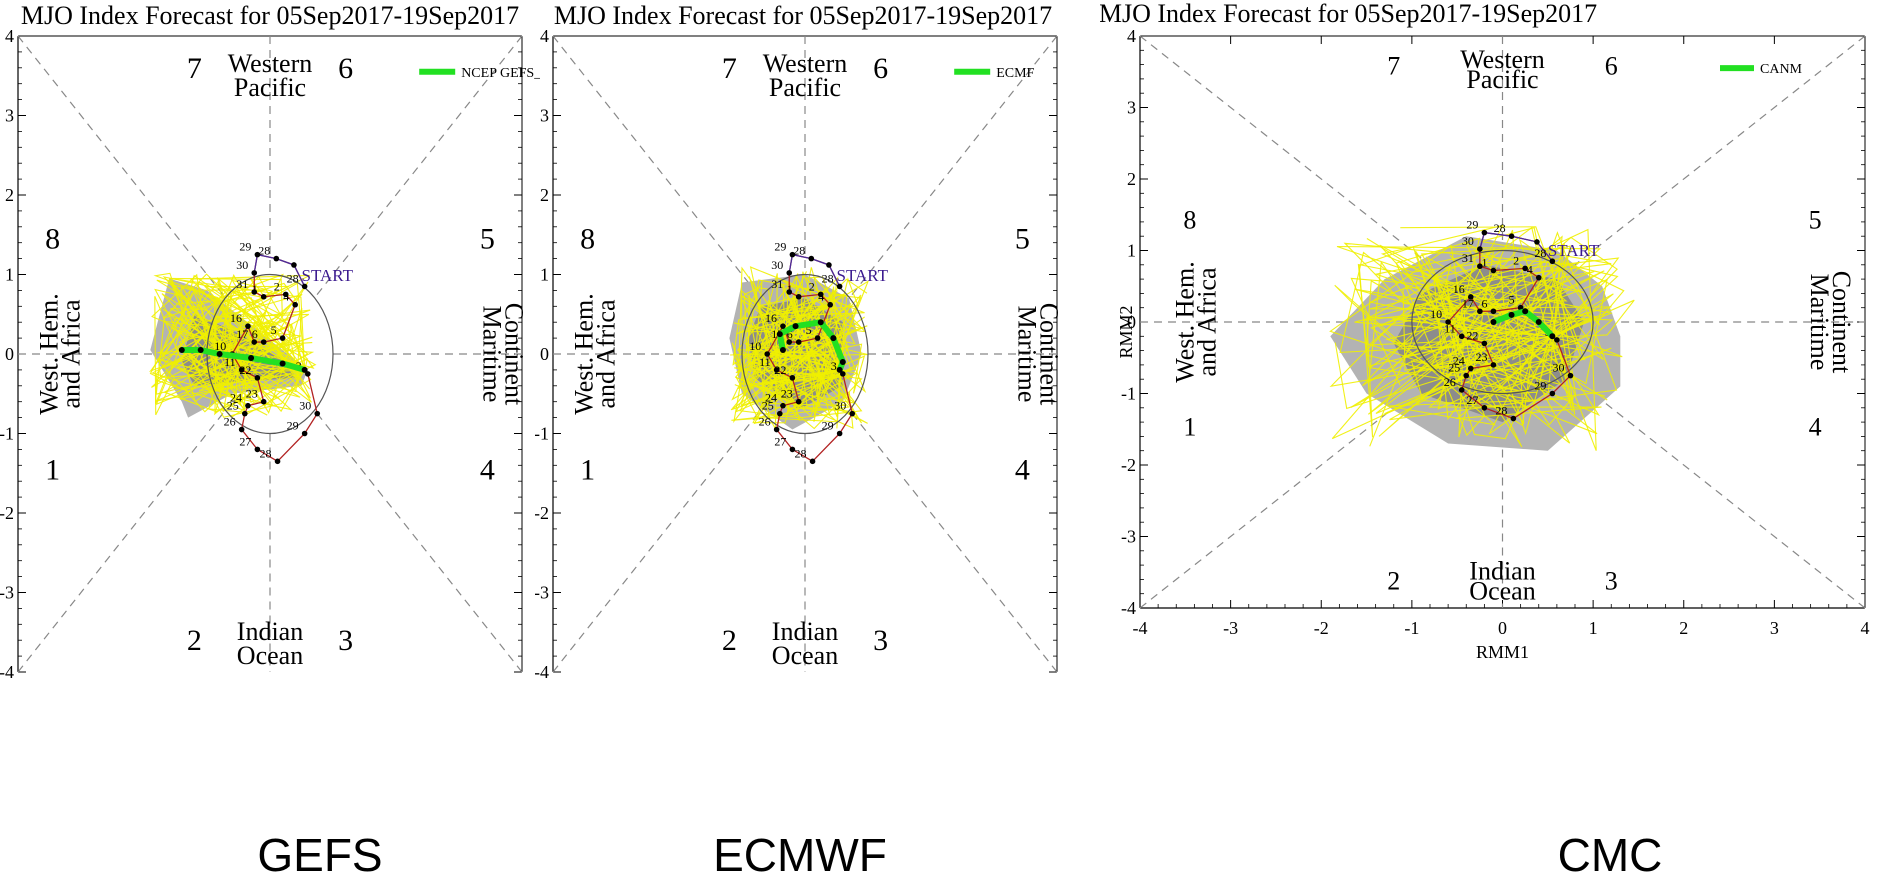 The width and height of the screenshot is (1897, 882). Describe the element at coordinates (1865, 628) in the screenshot. I see `x-tick-label: 4` at that location.